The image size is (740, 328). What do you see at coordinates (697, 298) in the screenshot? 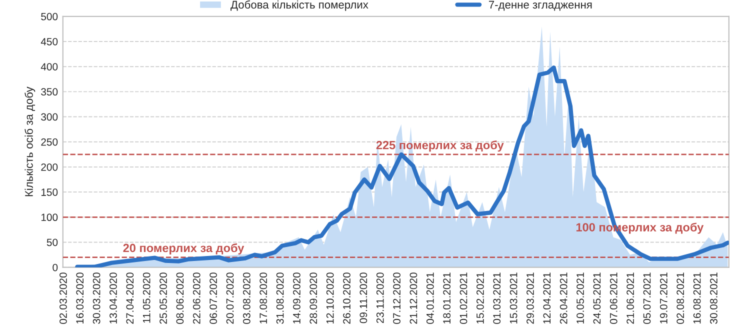
I see `x-tick-label: 16.08.2021` at bounding box center [697, 298].